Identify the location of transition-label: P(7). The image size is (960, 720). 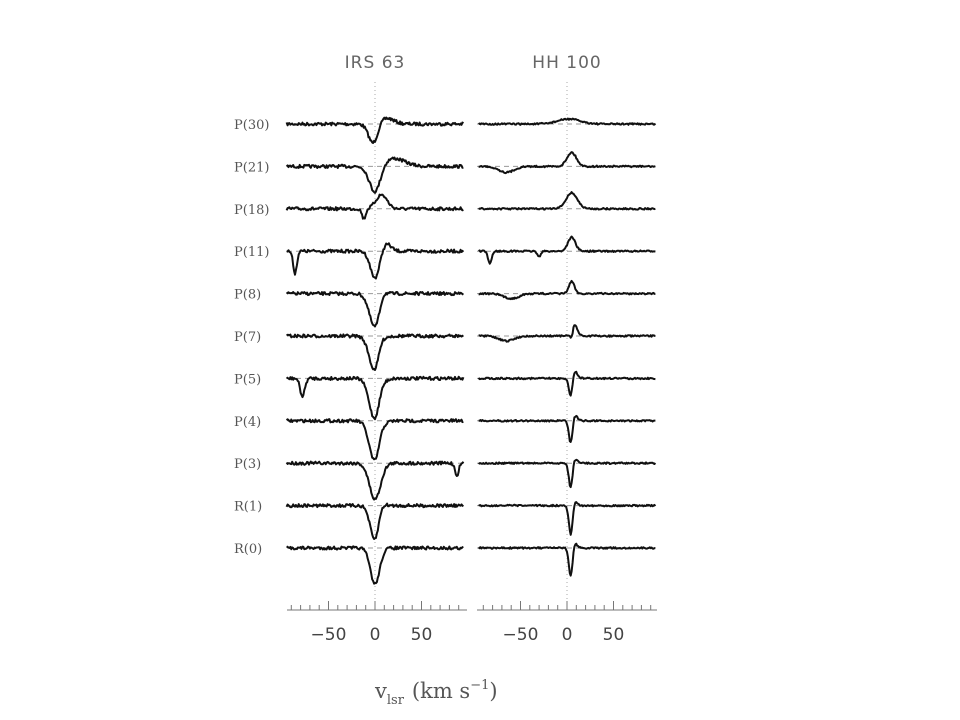
(247, 337).